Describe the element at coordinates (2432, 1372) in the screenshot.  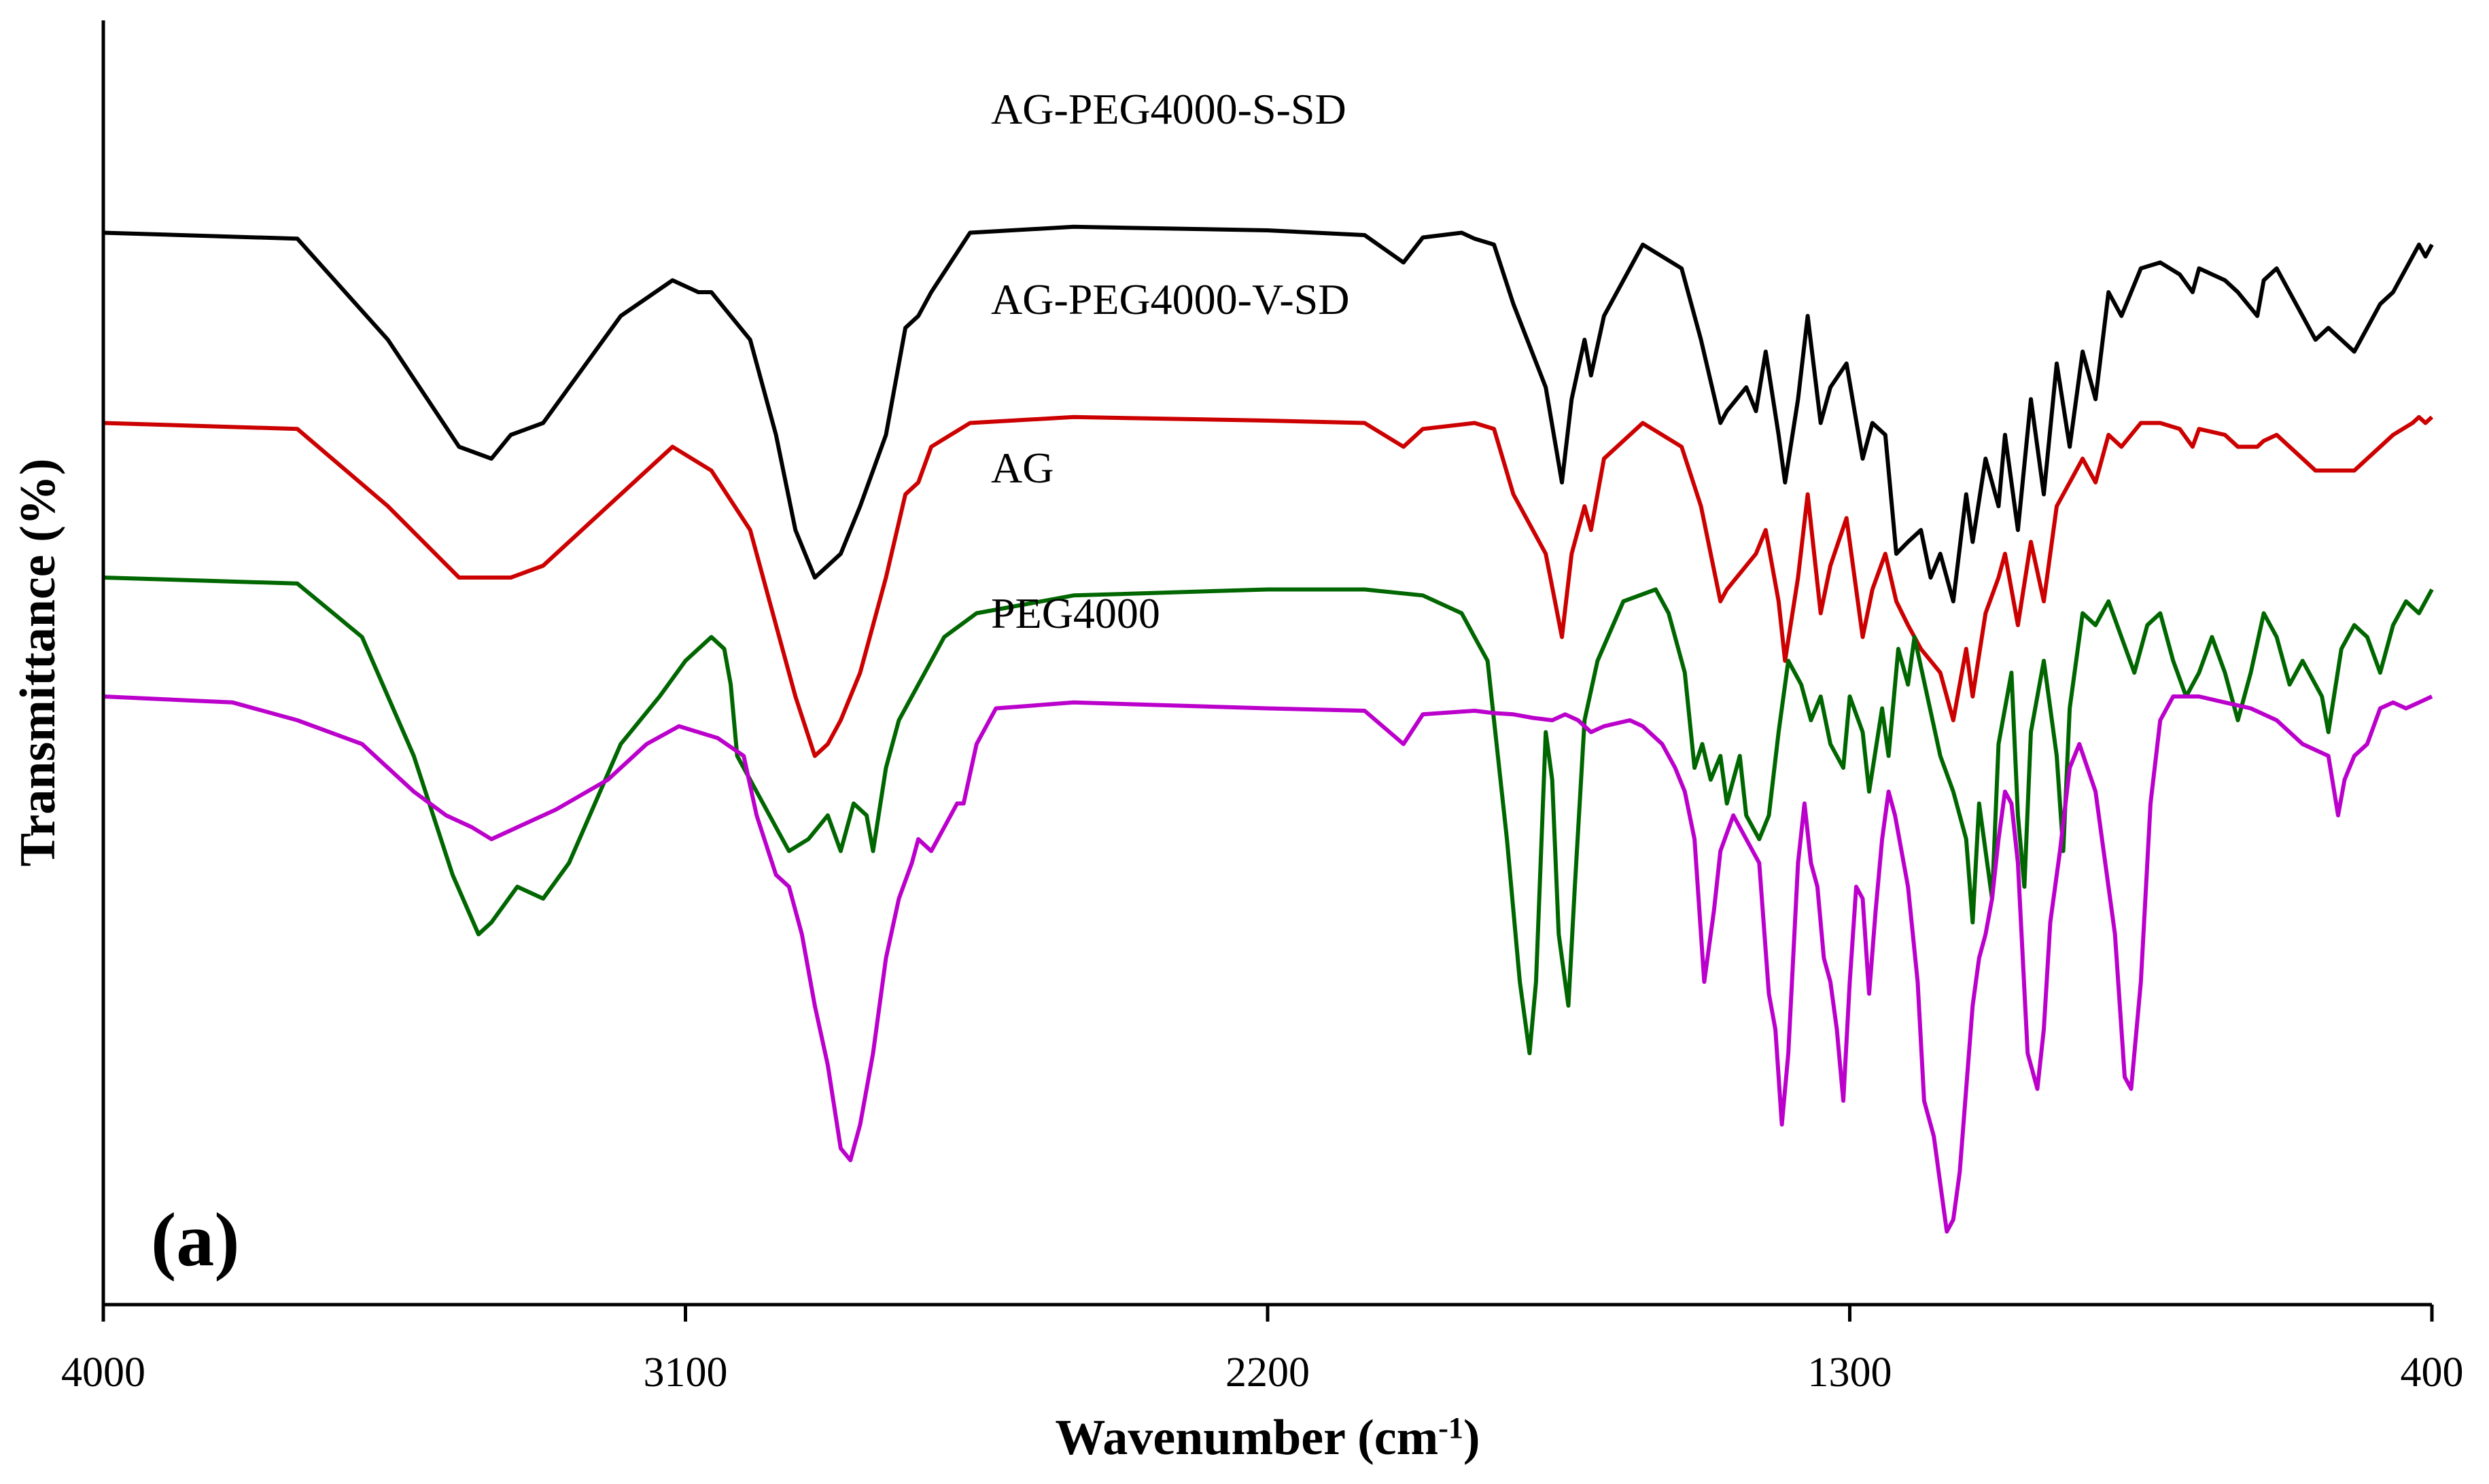
I see `x-tick-label-400: 400` at that location.